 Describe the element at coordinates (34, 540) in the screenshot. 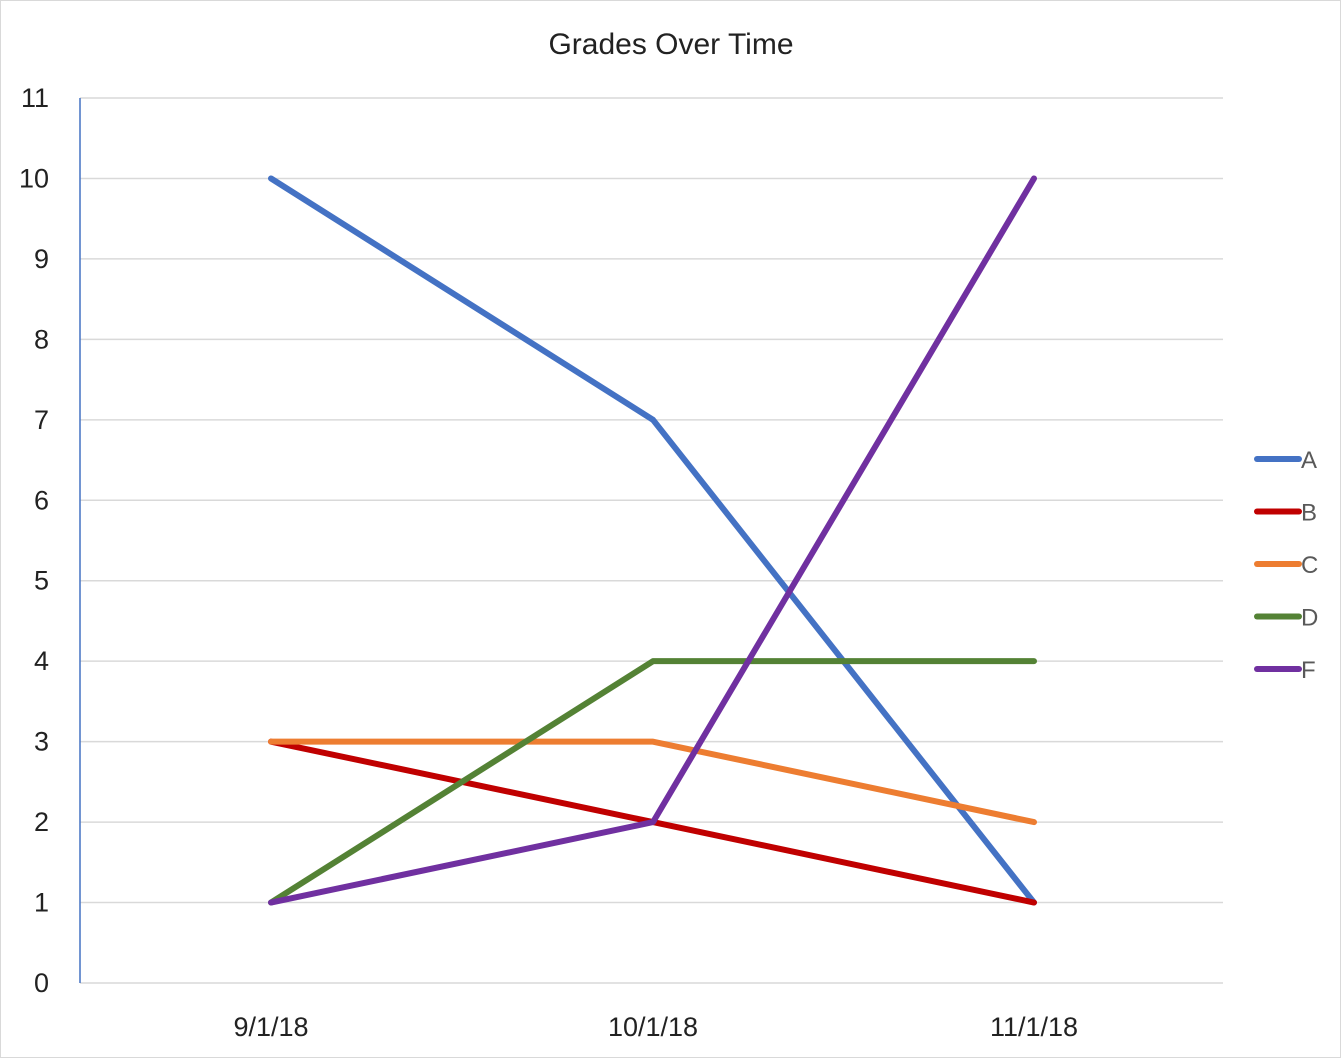

I see `y-axis-tick-labels: 0 1 2 3 4 5 6 7 8 9 10 11` at that location.